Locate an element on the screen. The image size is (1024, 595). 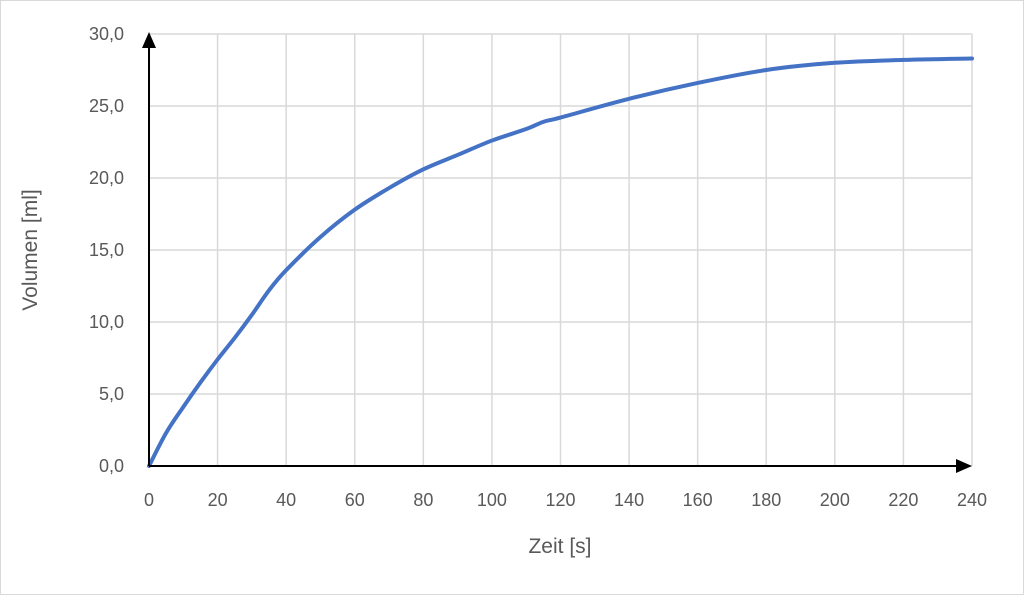
y-axis-arrow-icon is located at coordinates (149, 40).